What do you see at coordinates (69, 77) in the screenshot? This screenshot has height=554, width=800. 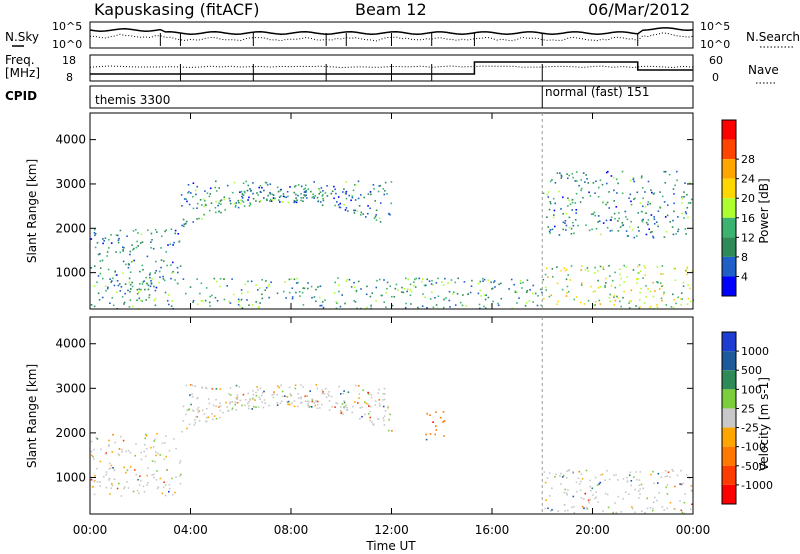 I see `freq-tick-bottom: 8` at bounding box center [69, 77].